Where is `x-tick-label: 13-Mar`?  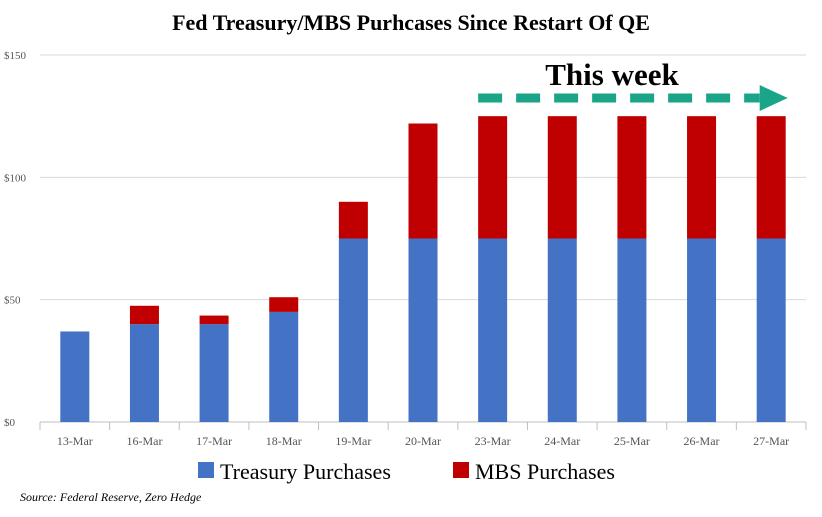 x-tick-label: 13-Mar is located at coordinates (75, 441).